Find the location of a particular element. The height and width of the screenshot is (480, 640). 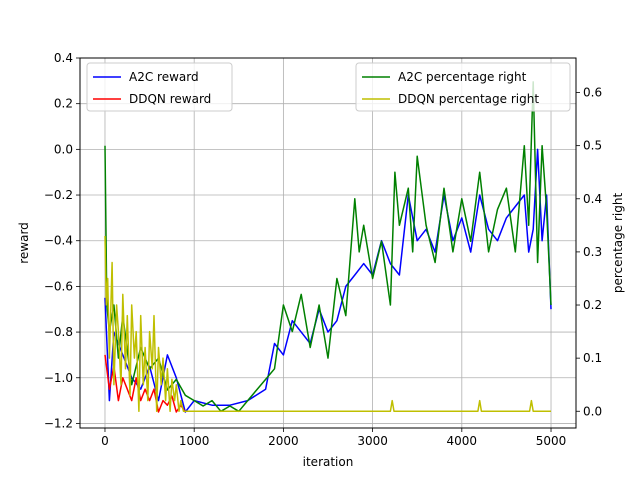

legend-label-ddqn-reward: DDQN reward is located at coordinates (170, 99).